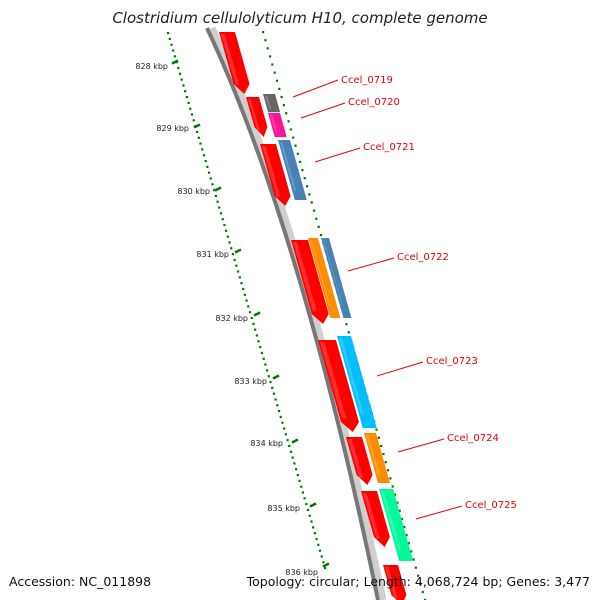  Describe the element at coordinates (283, 508) in the screenshot. I see `ruler-tick-label: 835 kbp` at that location.